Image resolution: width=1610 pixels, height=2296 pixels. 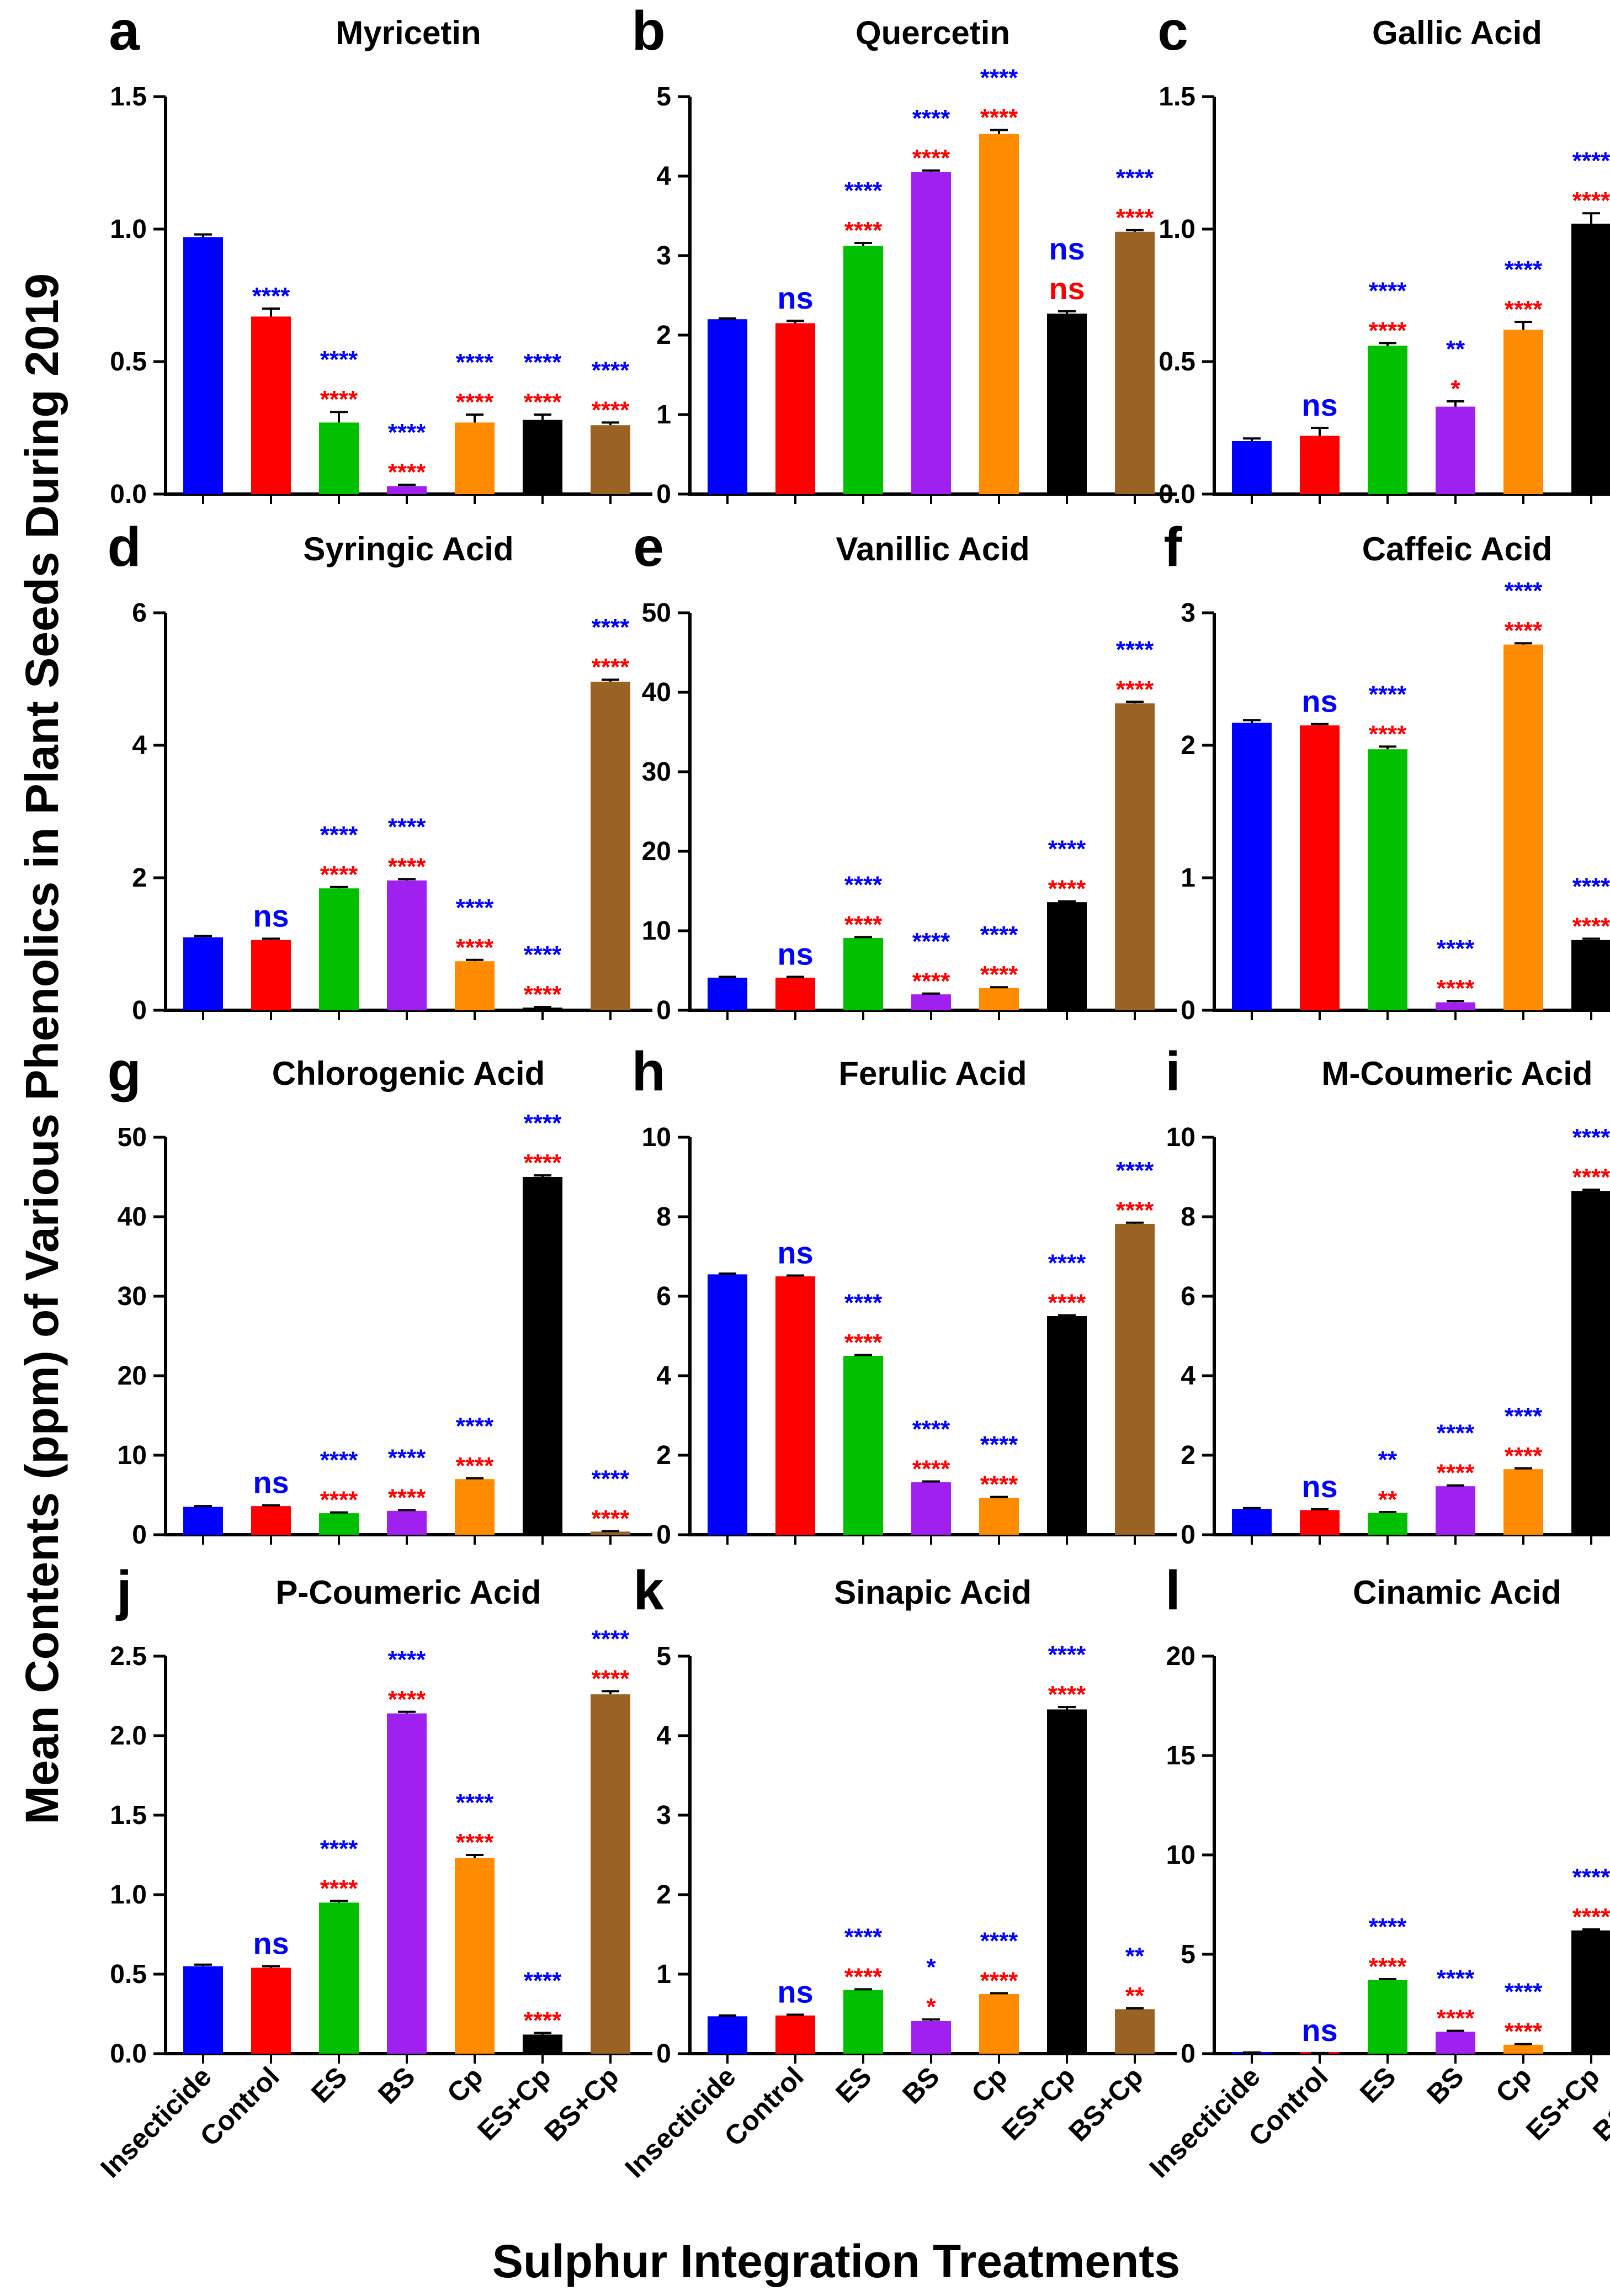 I want to click on category-label: ES+Cp, so click(x=1563, y=2103).